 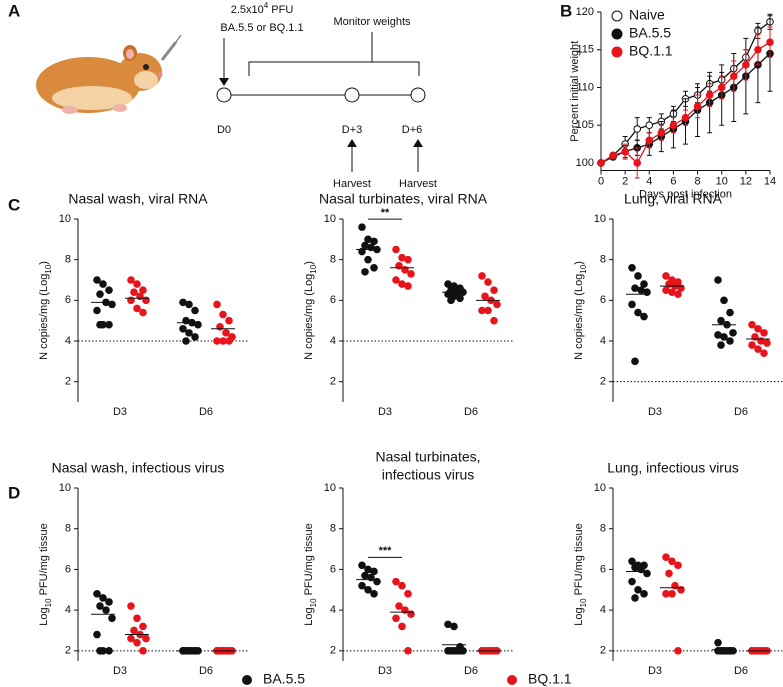 What do you see at coordinates (617, 52) in the screenshot?
I see `legend-marker` at bounding box center [617, 52].